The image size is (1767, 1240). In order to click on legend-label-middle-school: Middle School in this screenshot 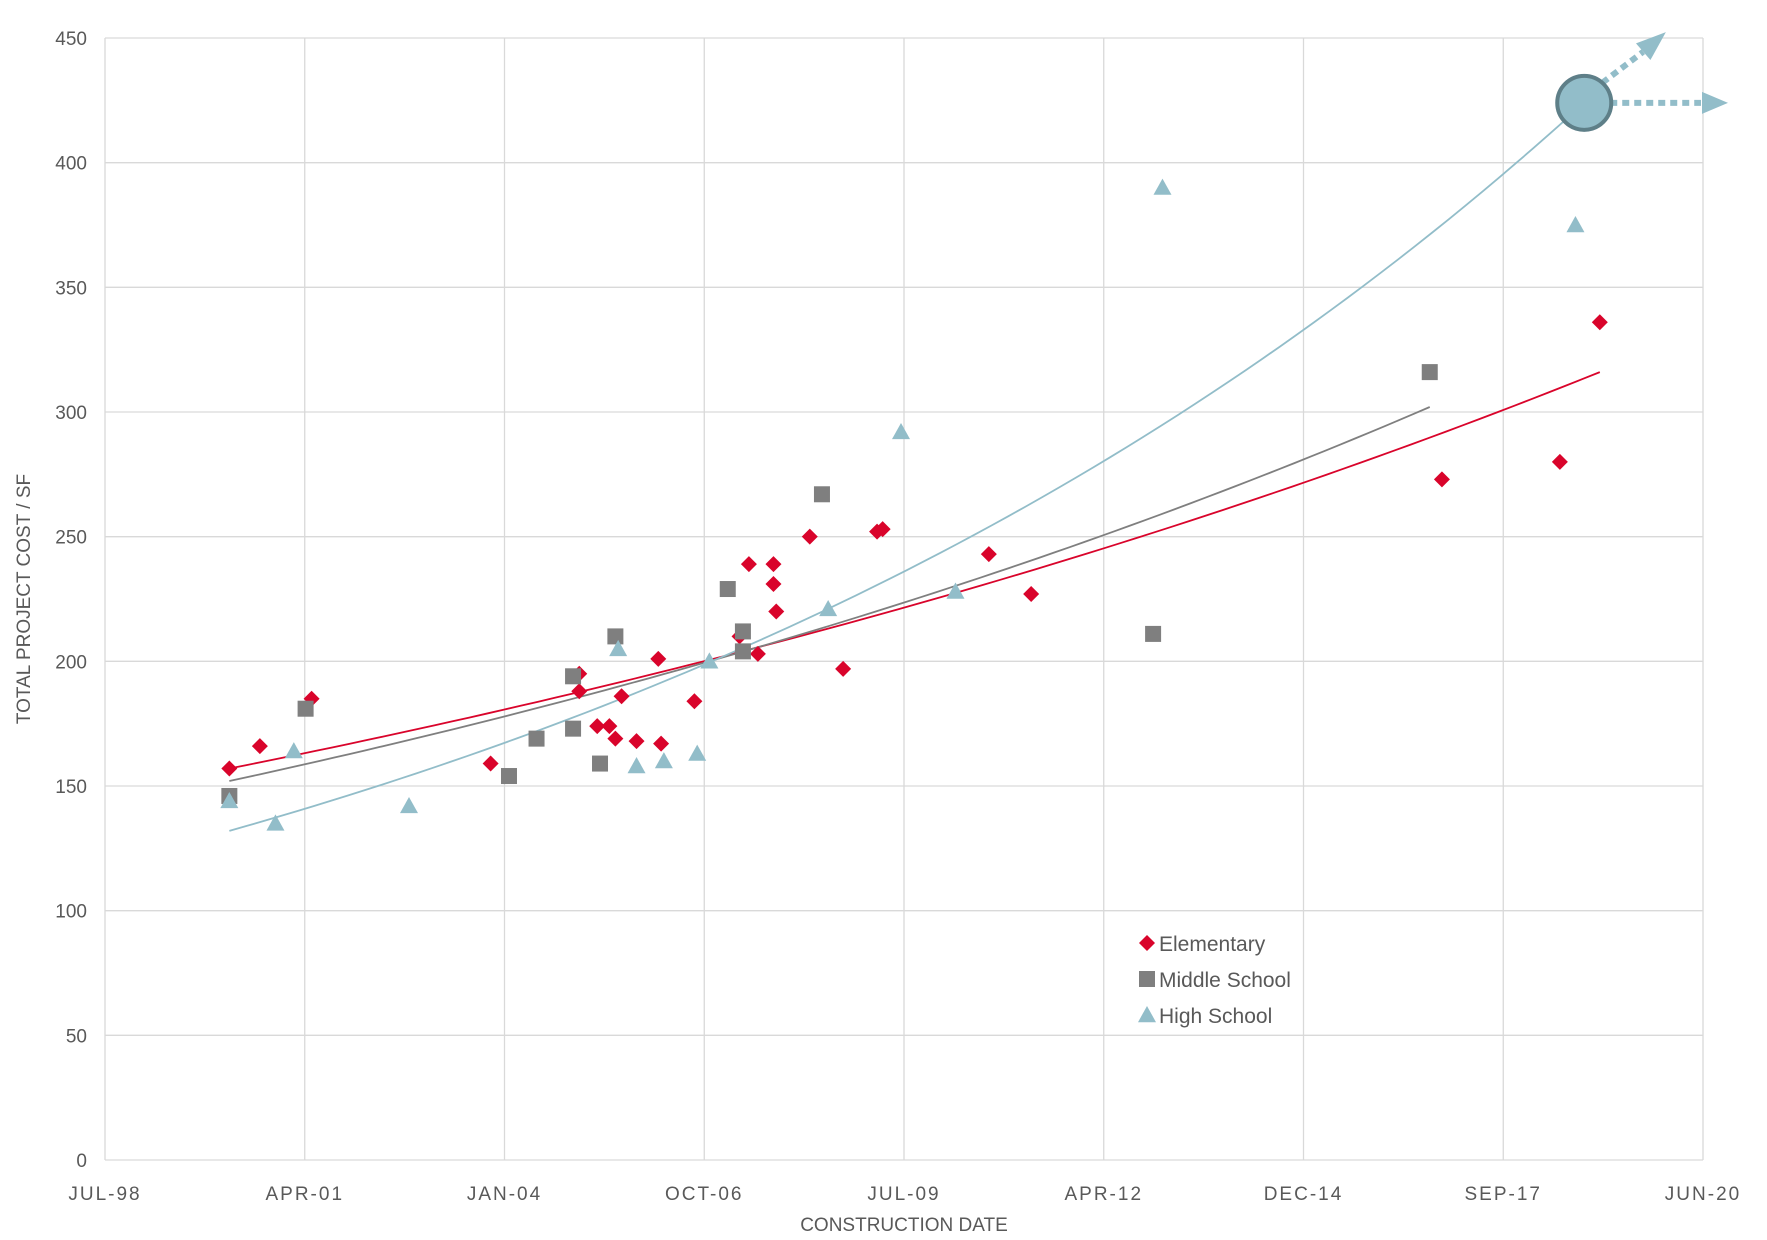, I will do `click(1225, 980)`.